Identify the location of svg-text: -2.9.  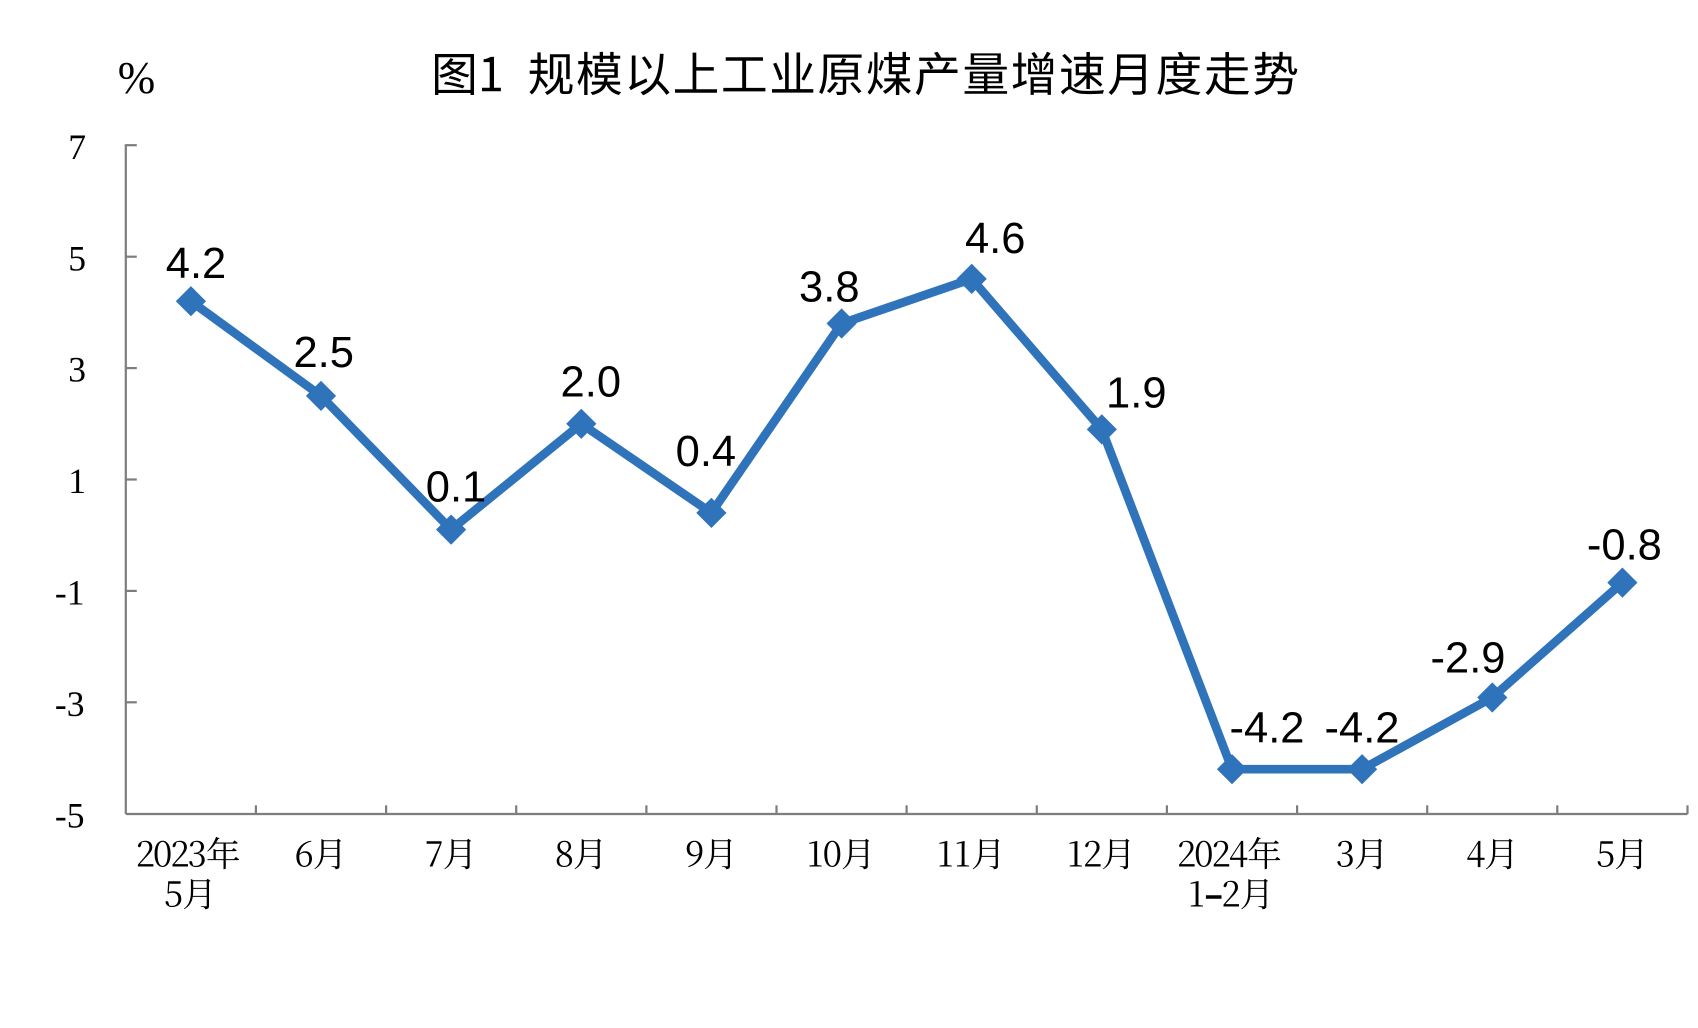
(1468, 659).